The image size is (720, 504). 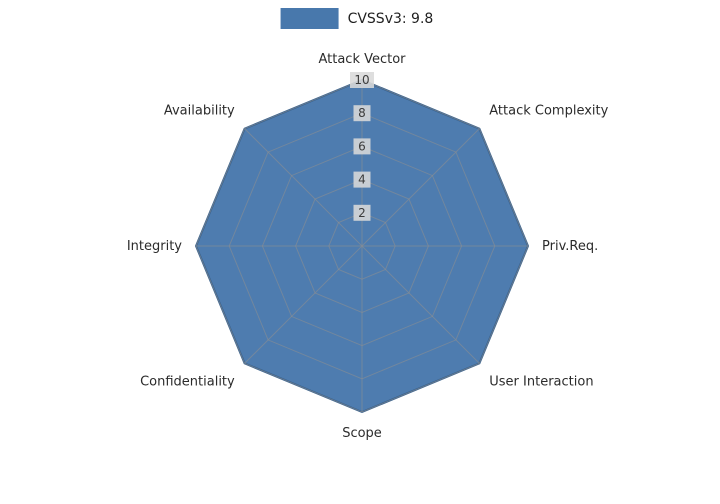 I want to click on legend-swatch, so click(x=309, y=18).